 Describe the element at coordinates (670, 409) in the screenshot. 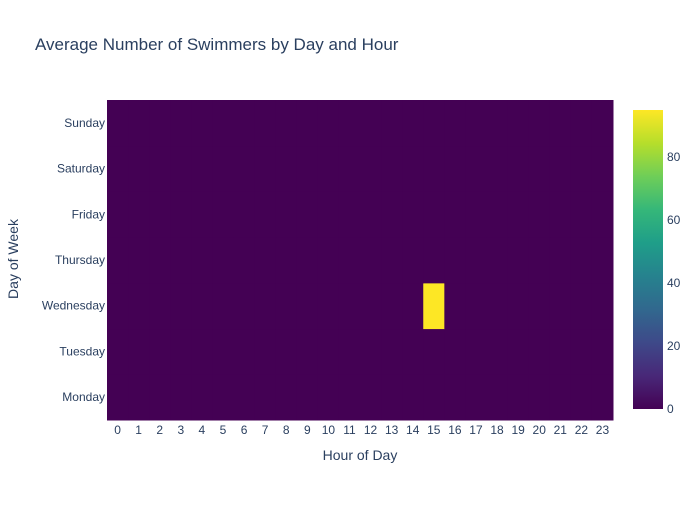

I see `colorbar-tick-label: 0` at that location.